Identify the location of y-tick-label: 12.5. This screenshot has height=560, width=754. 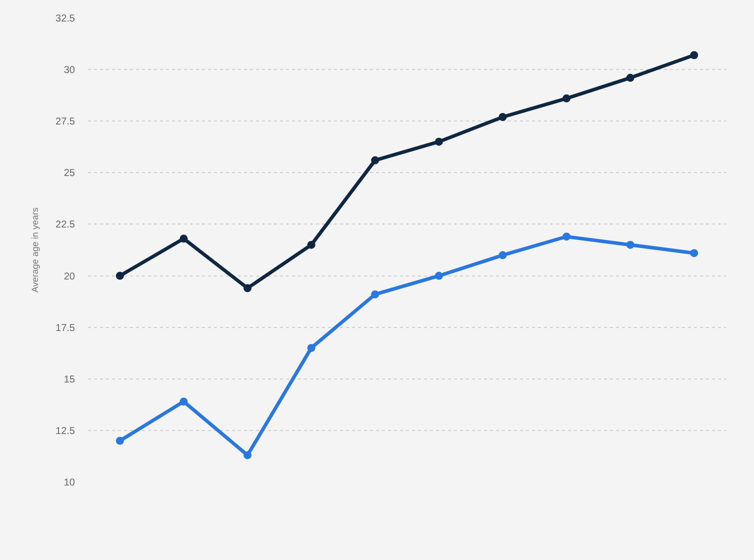
(66, 431).